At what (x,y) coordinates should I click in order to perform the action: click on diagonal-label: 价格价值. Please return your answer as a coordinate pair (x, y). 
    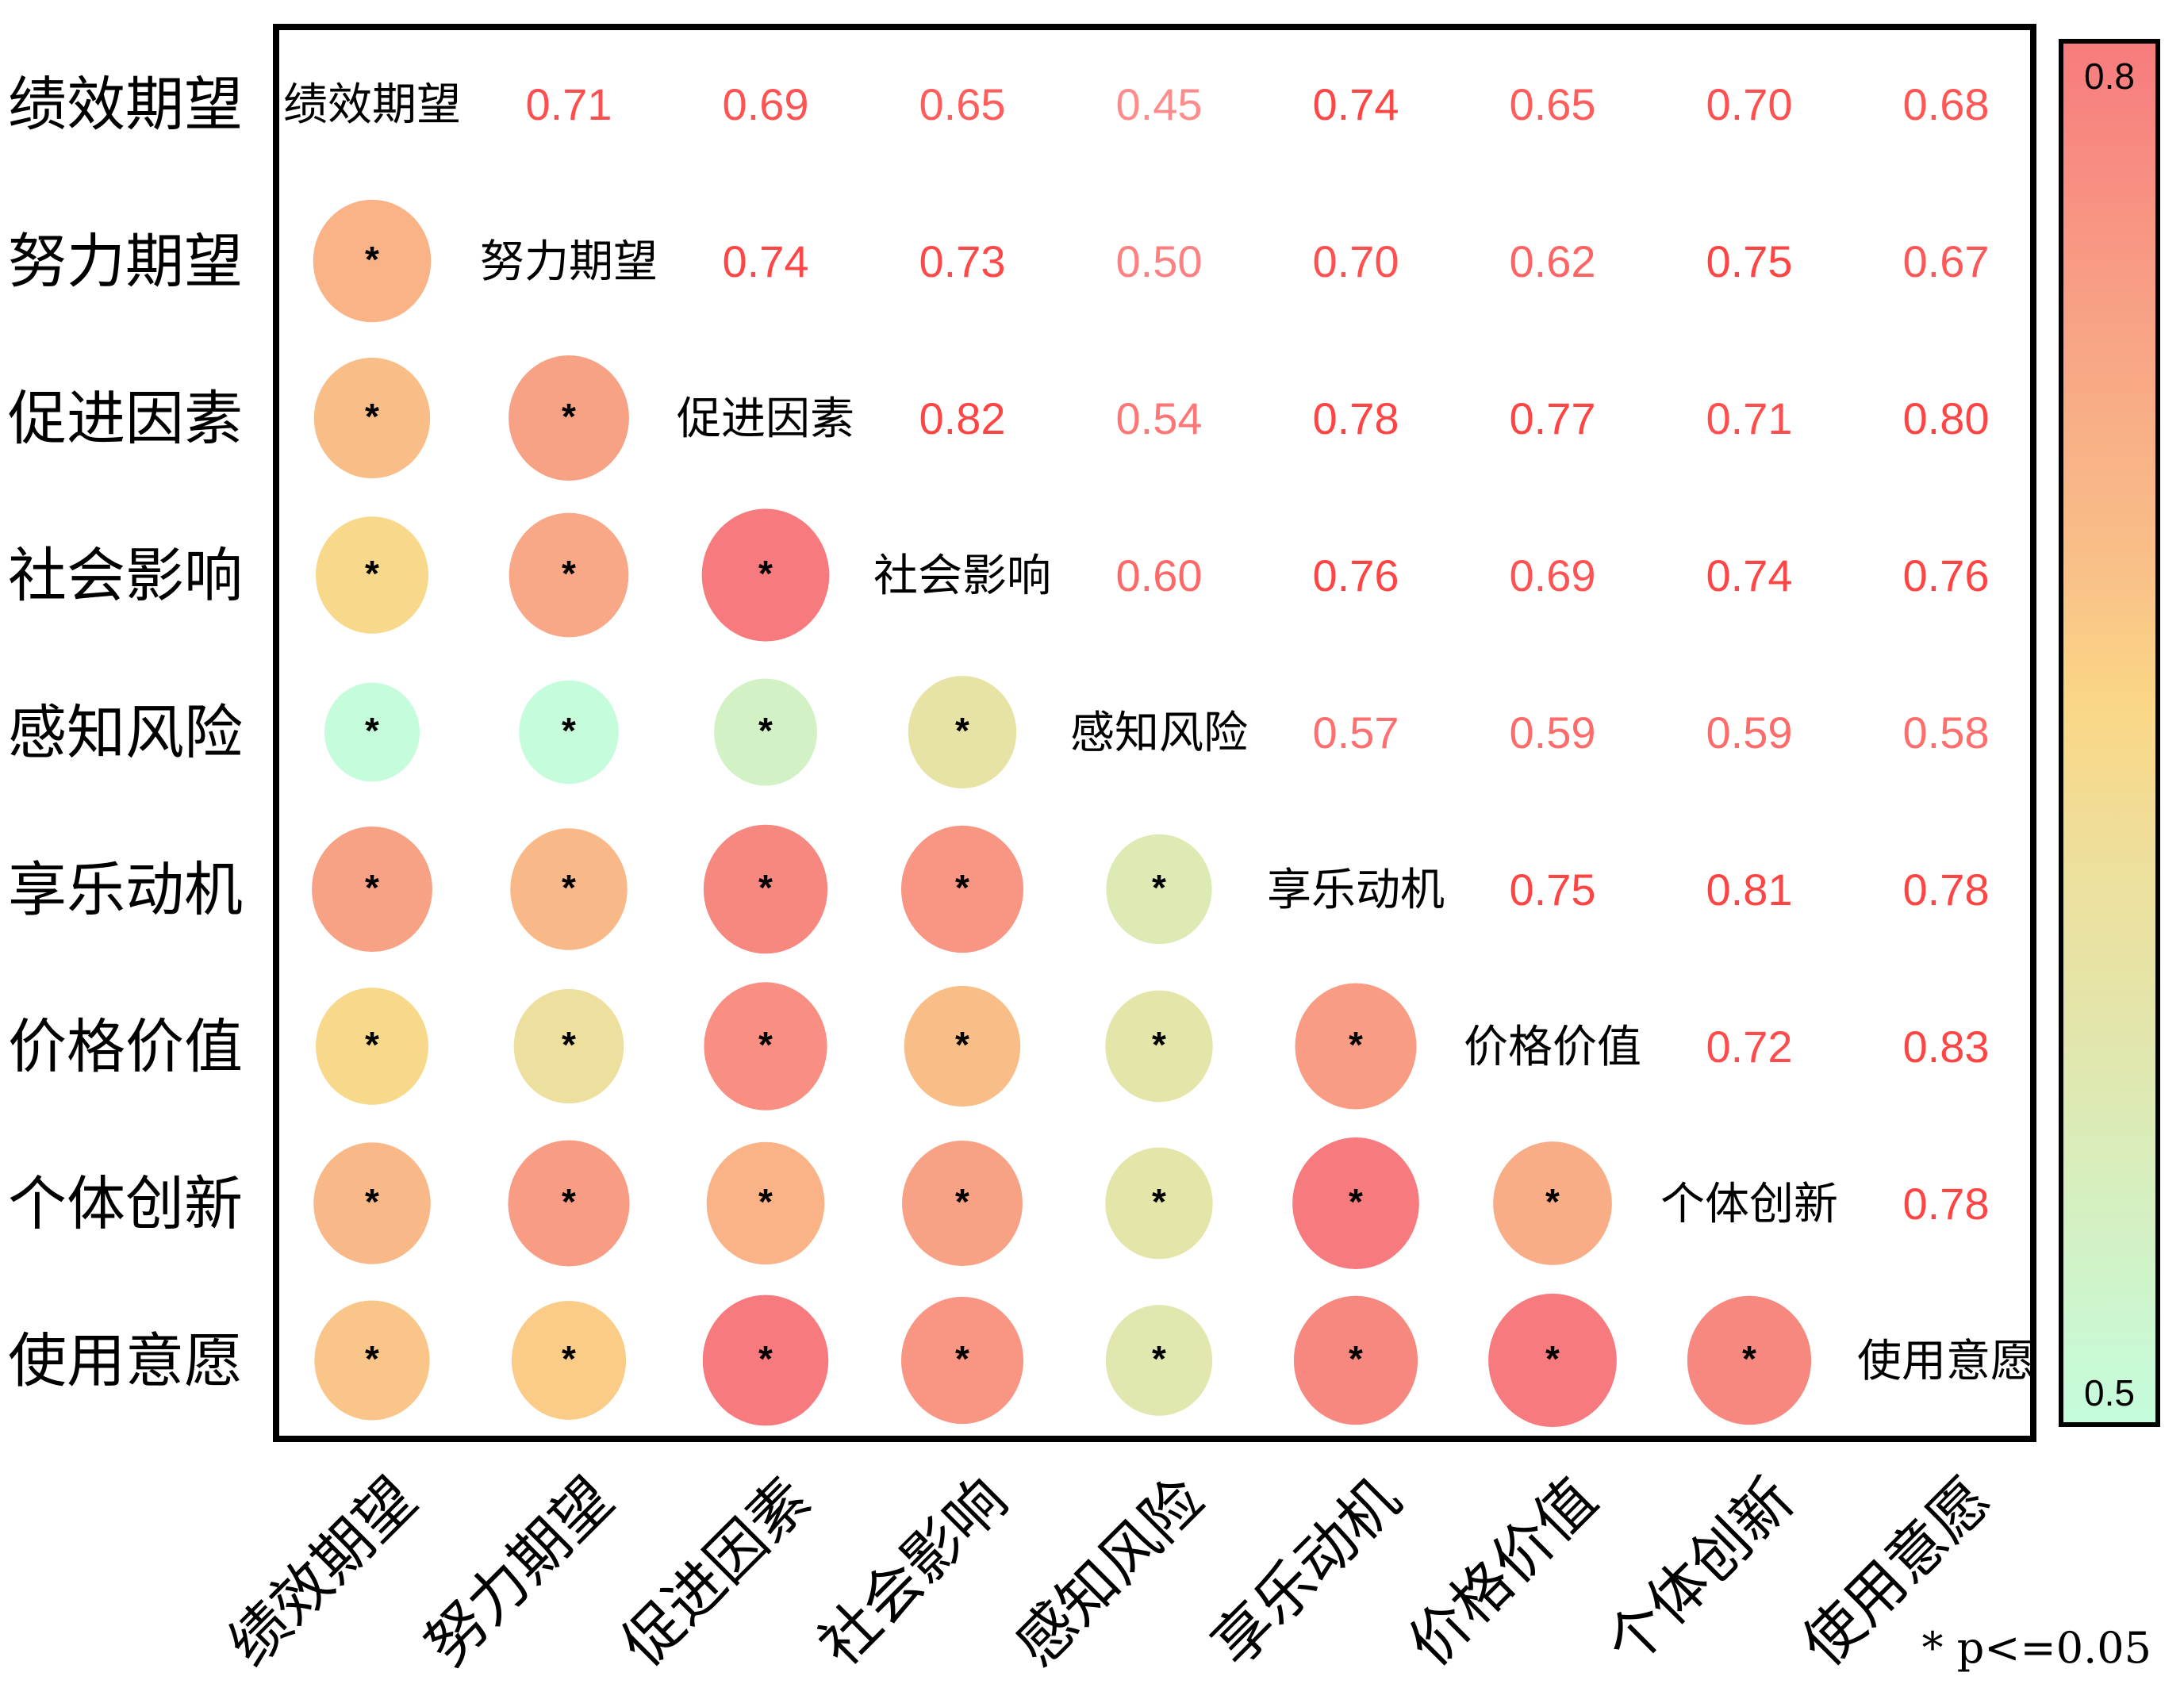
    Looking at the image, I should click on (1552, 1047).